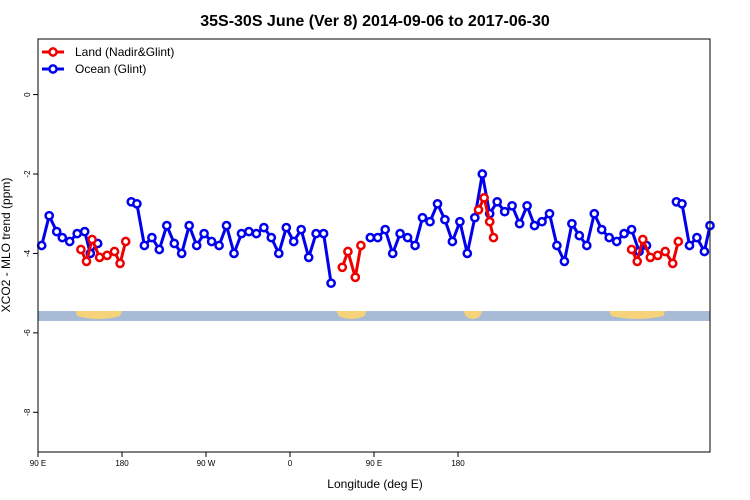 The image size is (750, 500). Describe the element at coordinates (27, 253) in the screenshot. I see `y-tick-label: -4` at that location.